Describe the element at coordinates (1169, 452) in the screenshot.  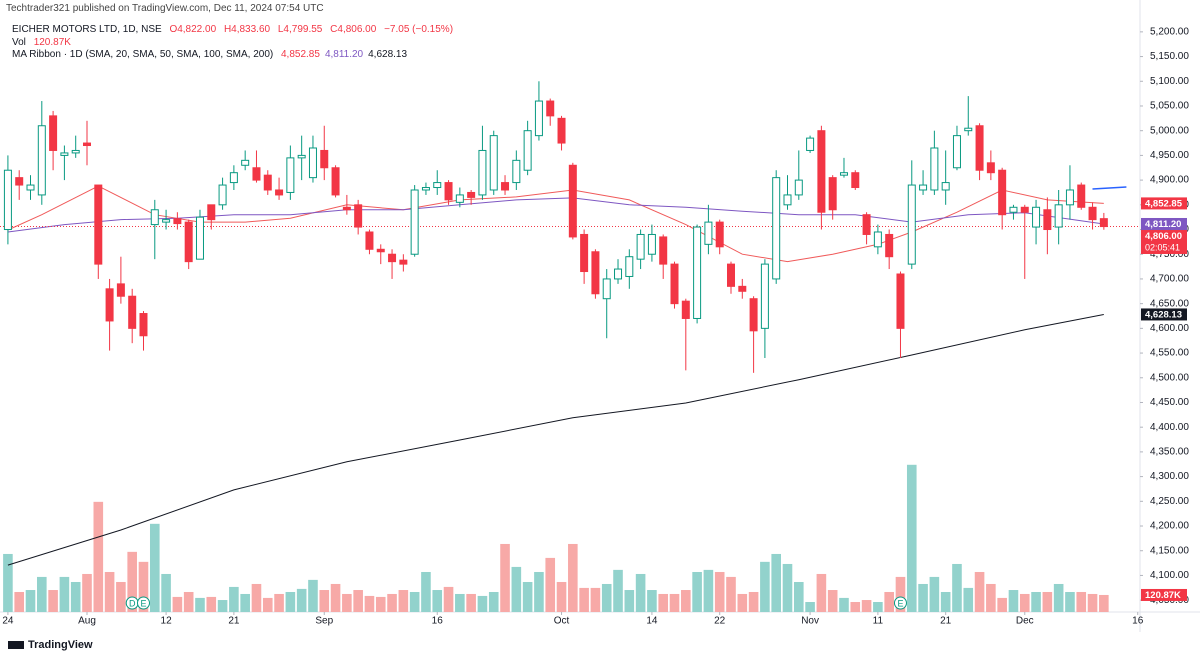
I see `y-tick-label: 4,350.00` at that location.